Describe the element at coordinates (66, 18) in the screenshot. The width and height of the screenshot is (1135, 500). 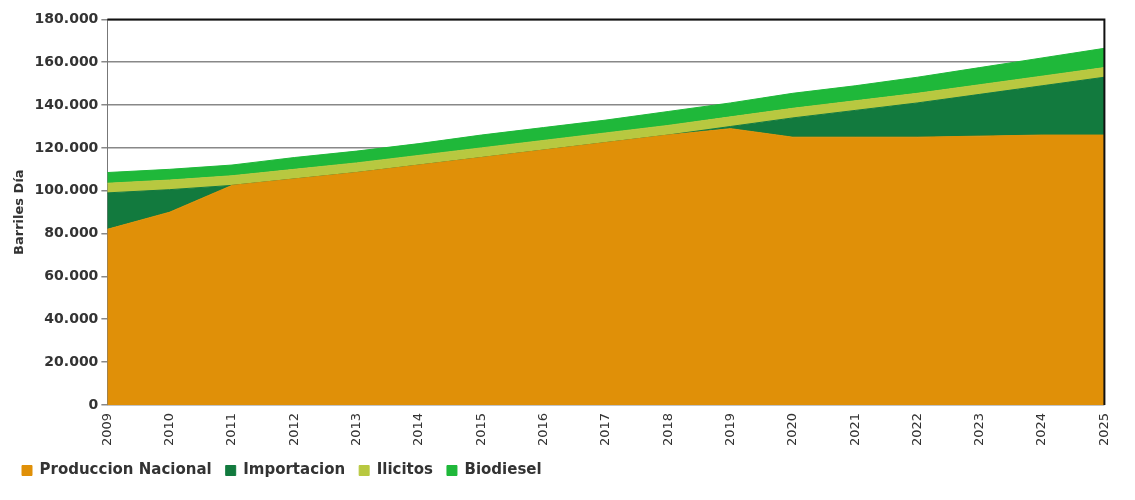
I see `y-tick-label: 180.000` at that location.